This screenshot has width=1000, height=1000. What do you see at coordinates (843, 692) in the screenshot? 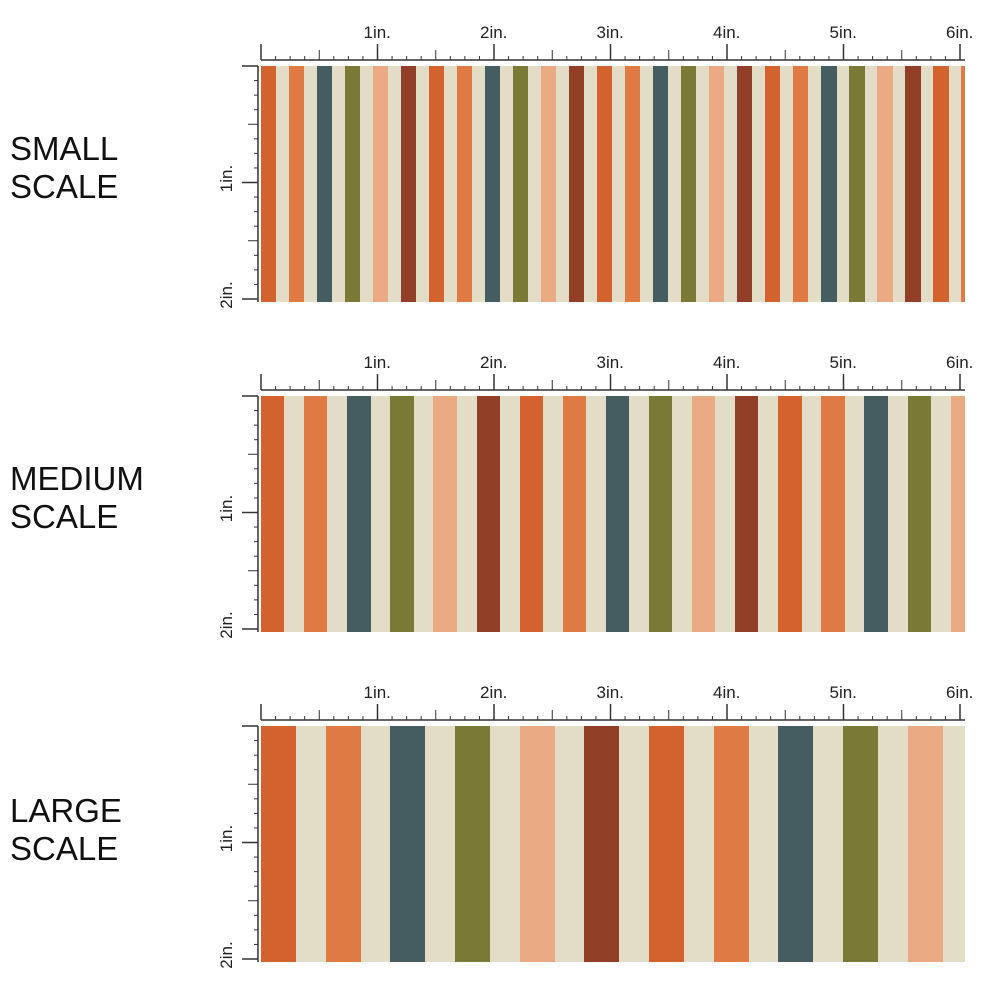
I see `large-horizontal-label: 5in.` at bounding box center [843, 692].